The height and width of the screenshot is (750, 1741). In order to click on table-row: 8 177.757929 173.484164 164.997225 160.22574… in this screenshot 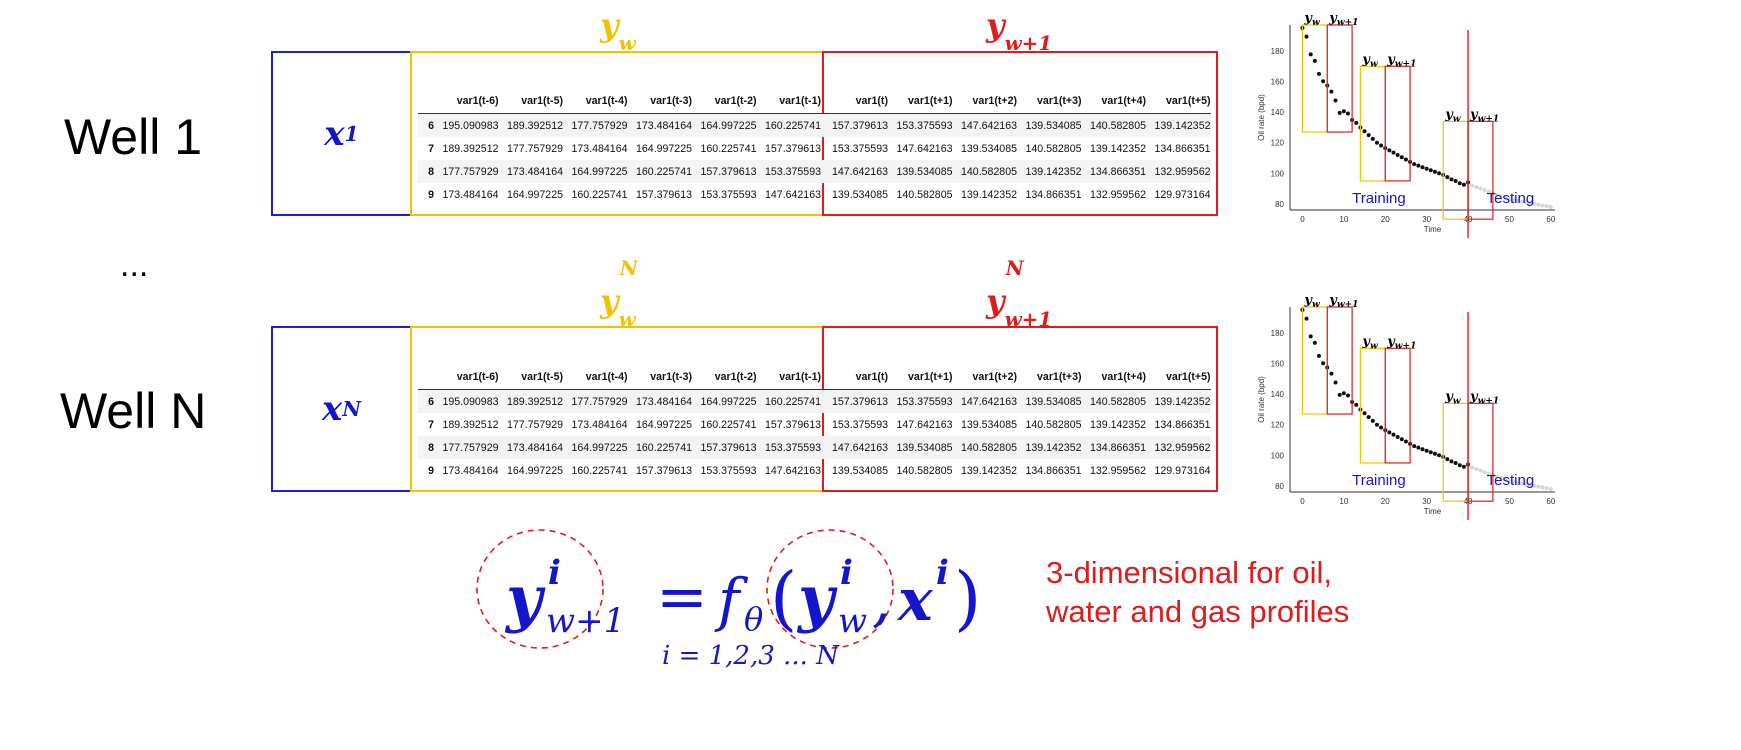, I will do `click(814, 447)`.